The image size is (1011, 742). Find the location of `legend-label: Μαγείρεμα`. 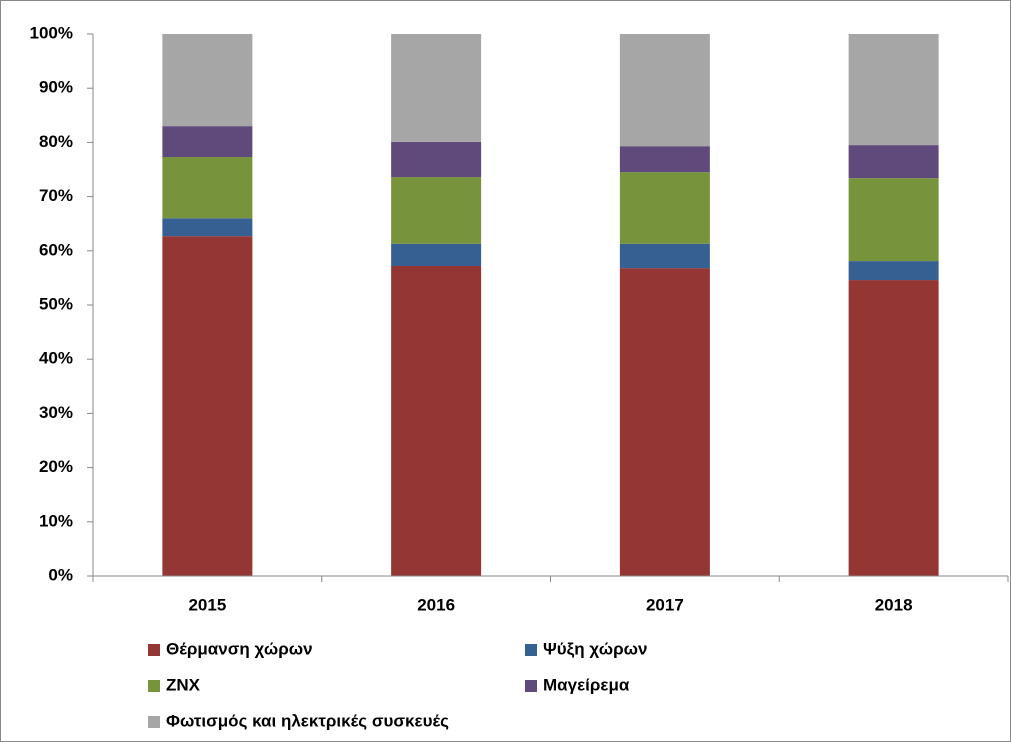

legend-label: Μαγείρεμα is located at coordinates (586, 684).